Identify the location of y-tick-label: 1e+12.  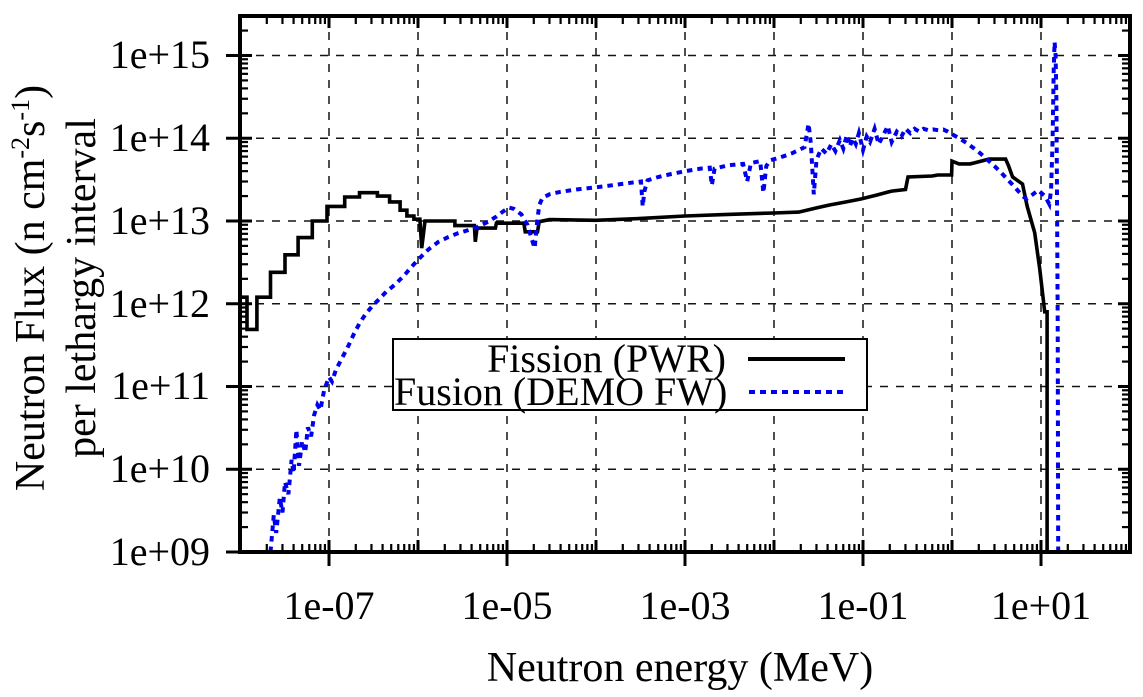
(159, 303).